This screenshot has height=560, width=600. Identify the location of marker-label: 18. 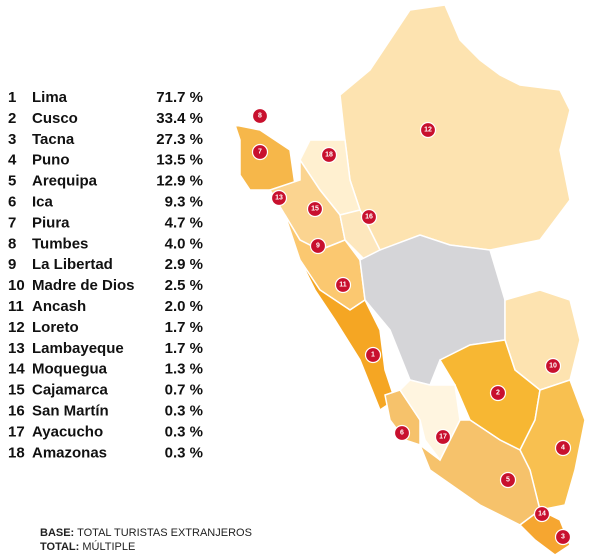
(329, 155).